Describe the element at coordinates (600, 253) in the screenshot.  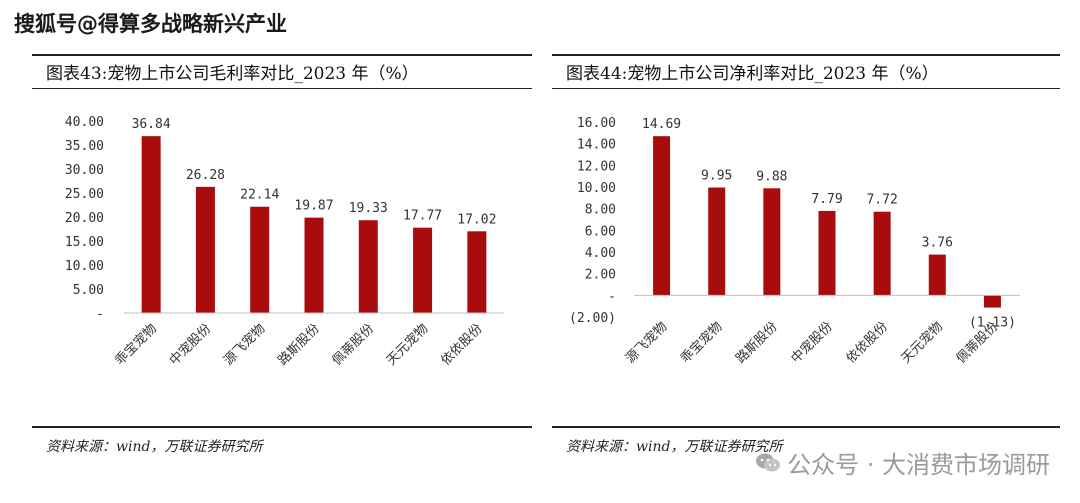
I see `y-tick-label: 4.00` at that location.